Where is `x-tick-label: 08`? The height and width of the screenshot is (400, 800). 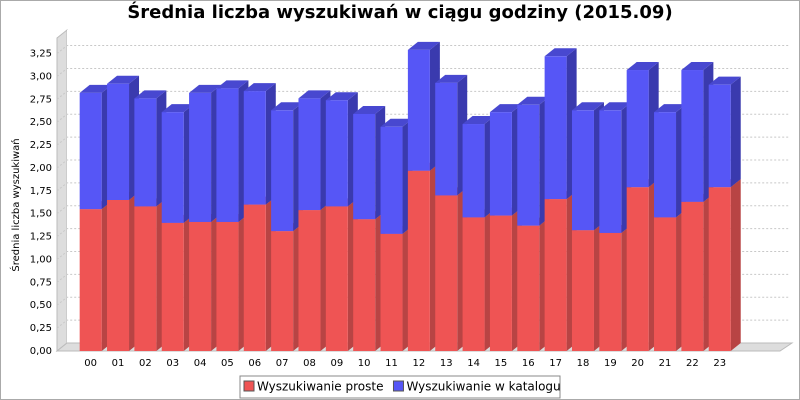
x-tick-label: 08 is located at coordinates (309, 363).